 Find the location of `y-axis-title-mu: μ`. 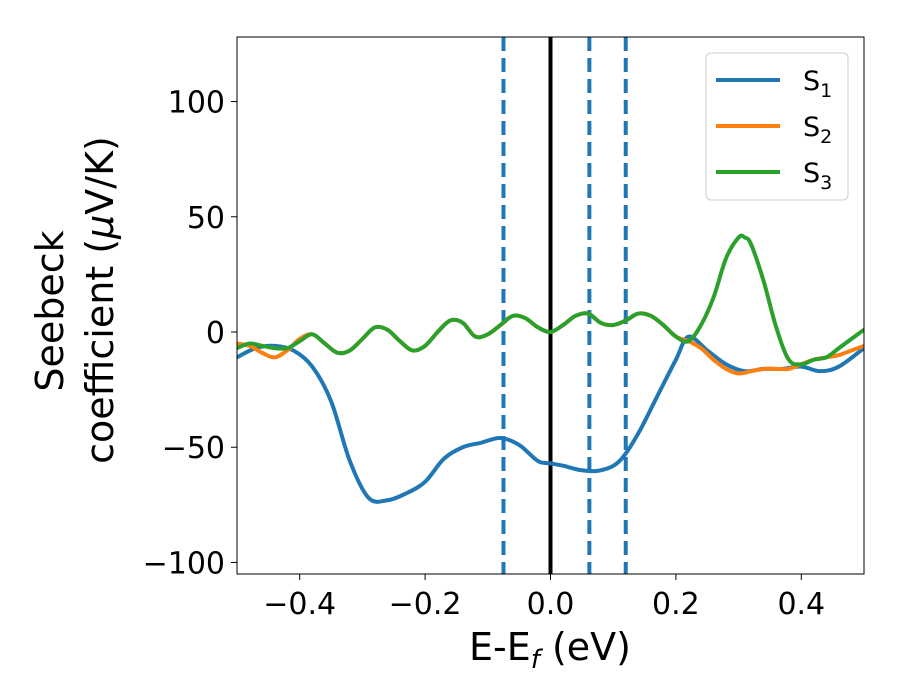

y-axis-title-mu: μ is located at coordinates (100, 227).